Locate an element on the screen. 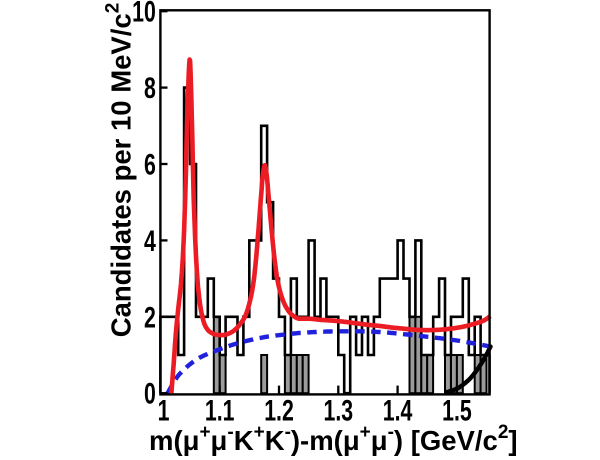 This screenshot has height=460, width=600. svg-text: 0 is located at coordinates (150, 393).